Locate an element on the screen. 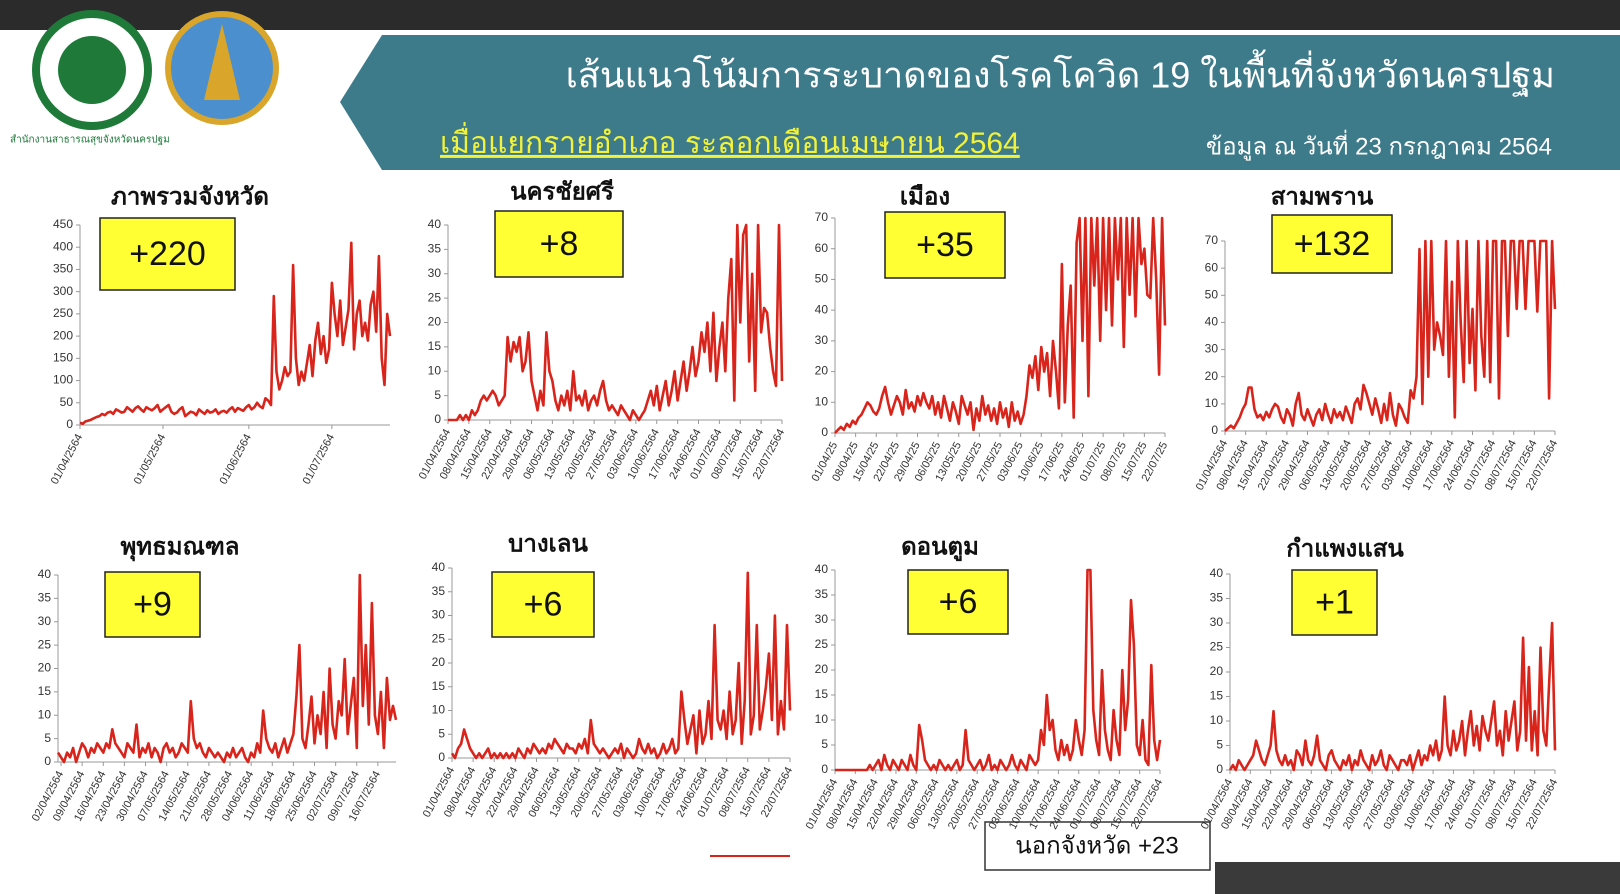 The height and width of the screenshot is (894, 1620). outside-province: นอกจังหวัด +23 is located at coordinates (1096, 845).